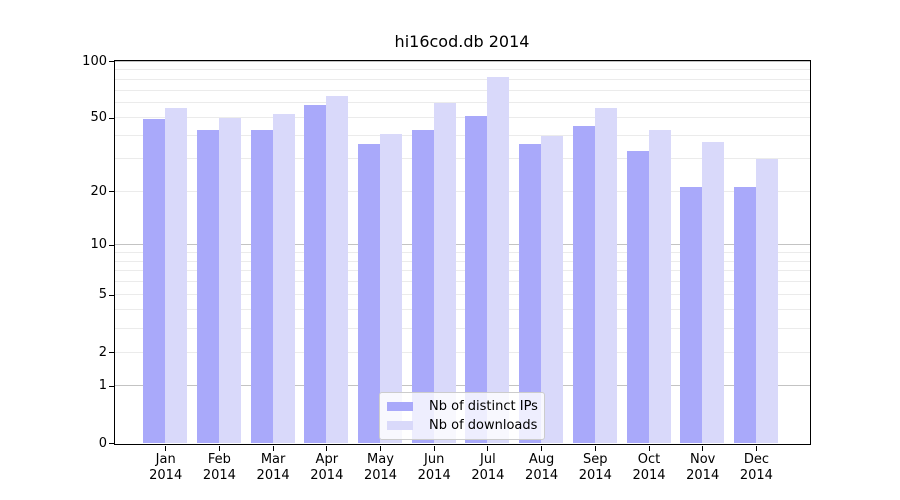  What do you see at coordinates (462, 41) in the screenshot?
I see `chart-title: hi16cod.db 2014` at bounding box center [462, 41].